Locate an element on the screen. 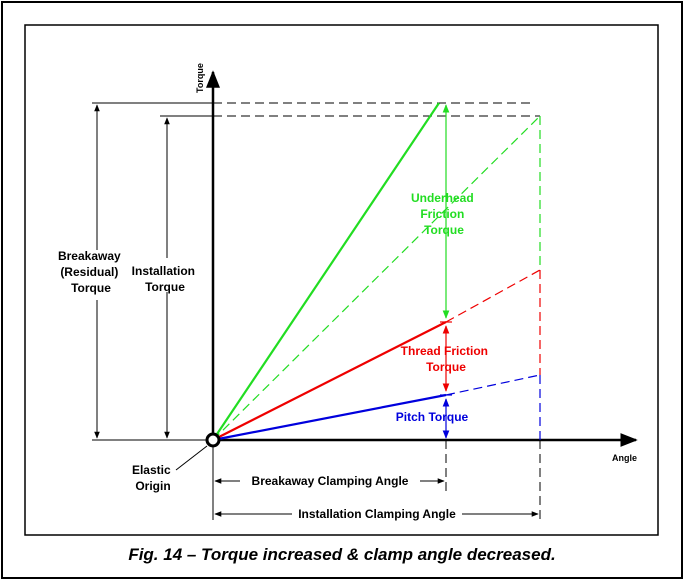 This screenshot has width=684, height=580. breakaway-torque-label: Breakaway (Residual) Torque is located at coordinates (91, 272).